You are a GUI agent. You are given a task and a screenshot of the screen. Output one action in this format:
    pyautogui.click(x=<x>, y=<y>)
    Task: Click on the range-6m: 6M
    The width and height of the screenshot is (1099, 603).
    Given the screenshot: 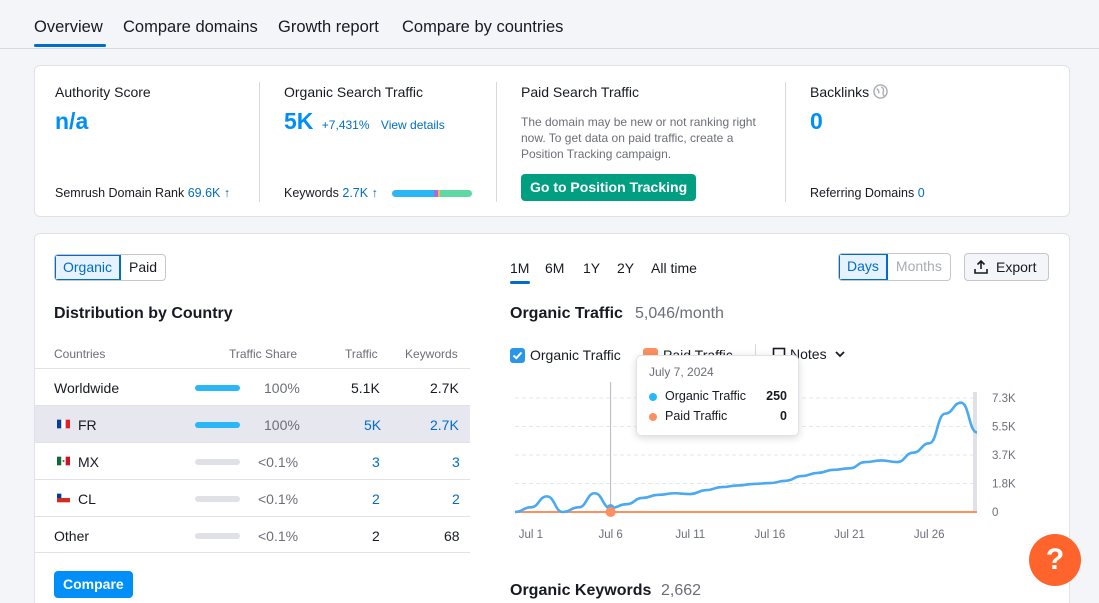 What is the action you would take?
    pyautogui.click(x=555, y=268)
    